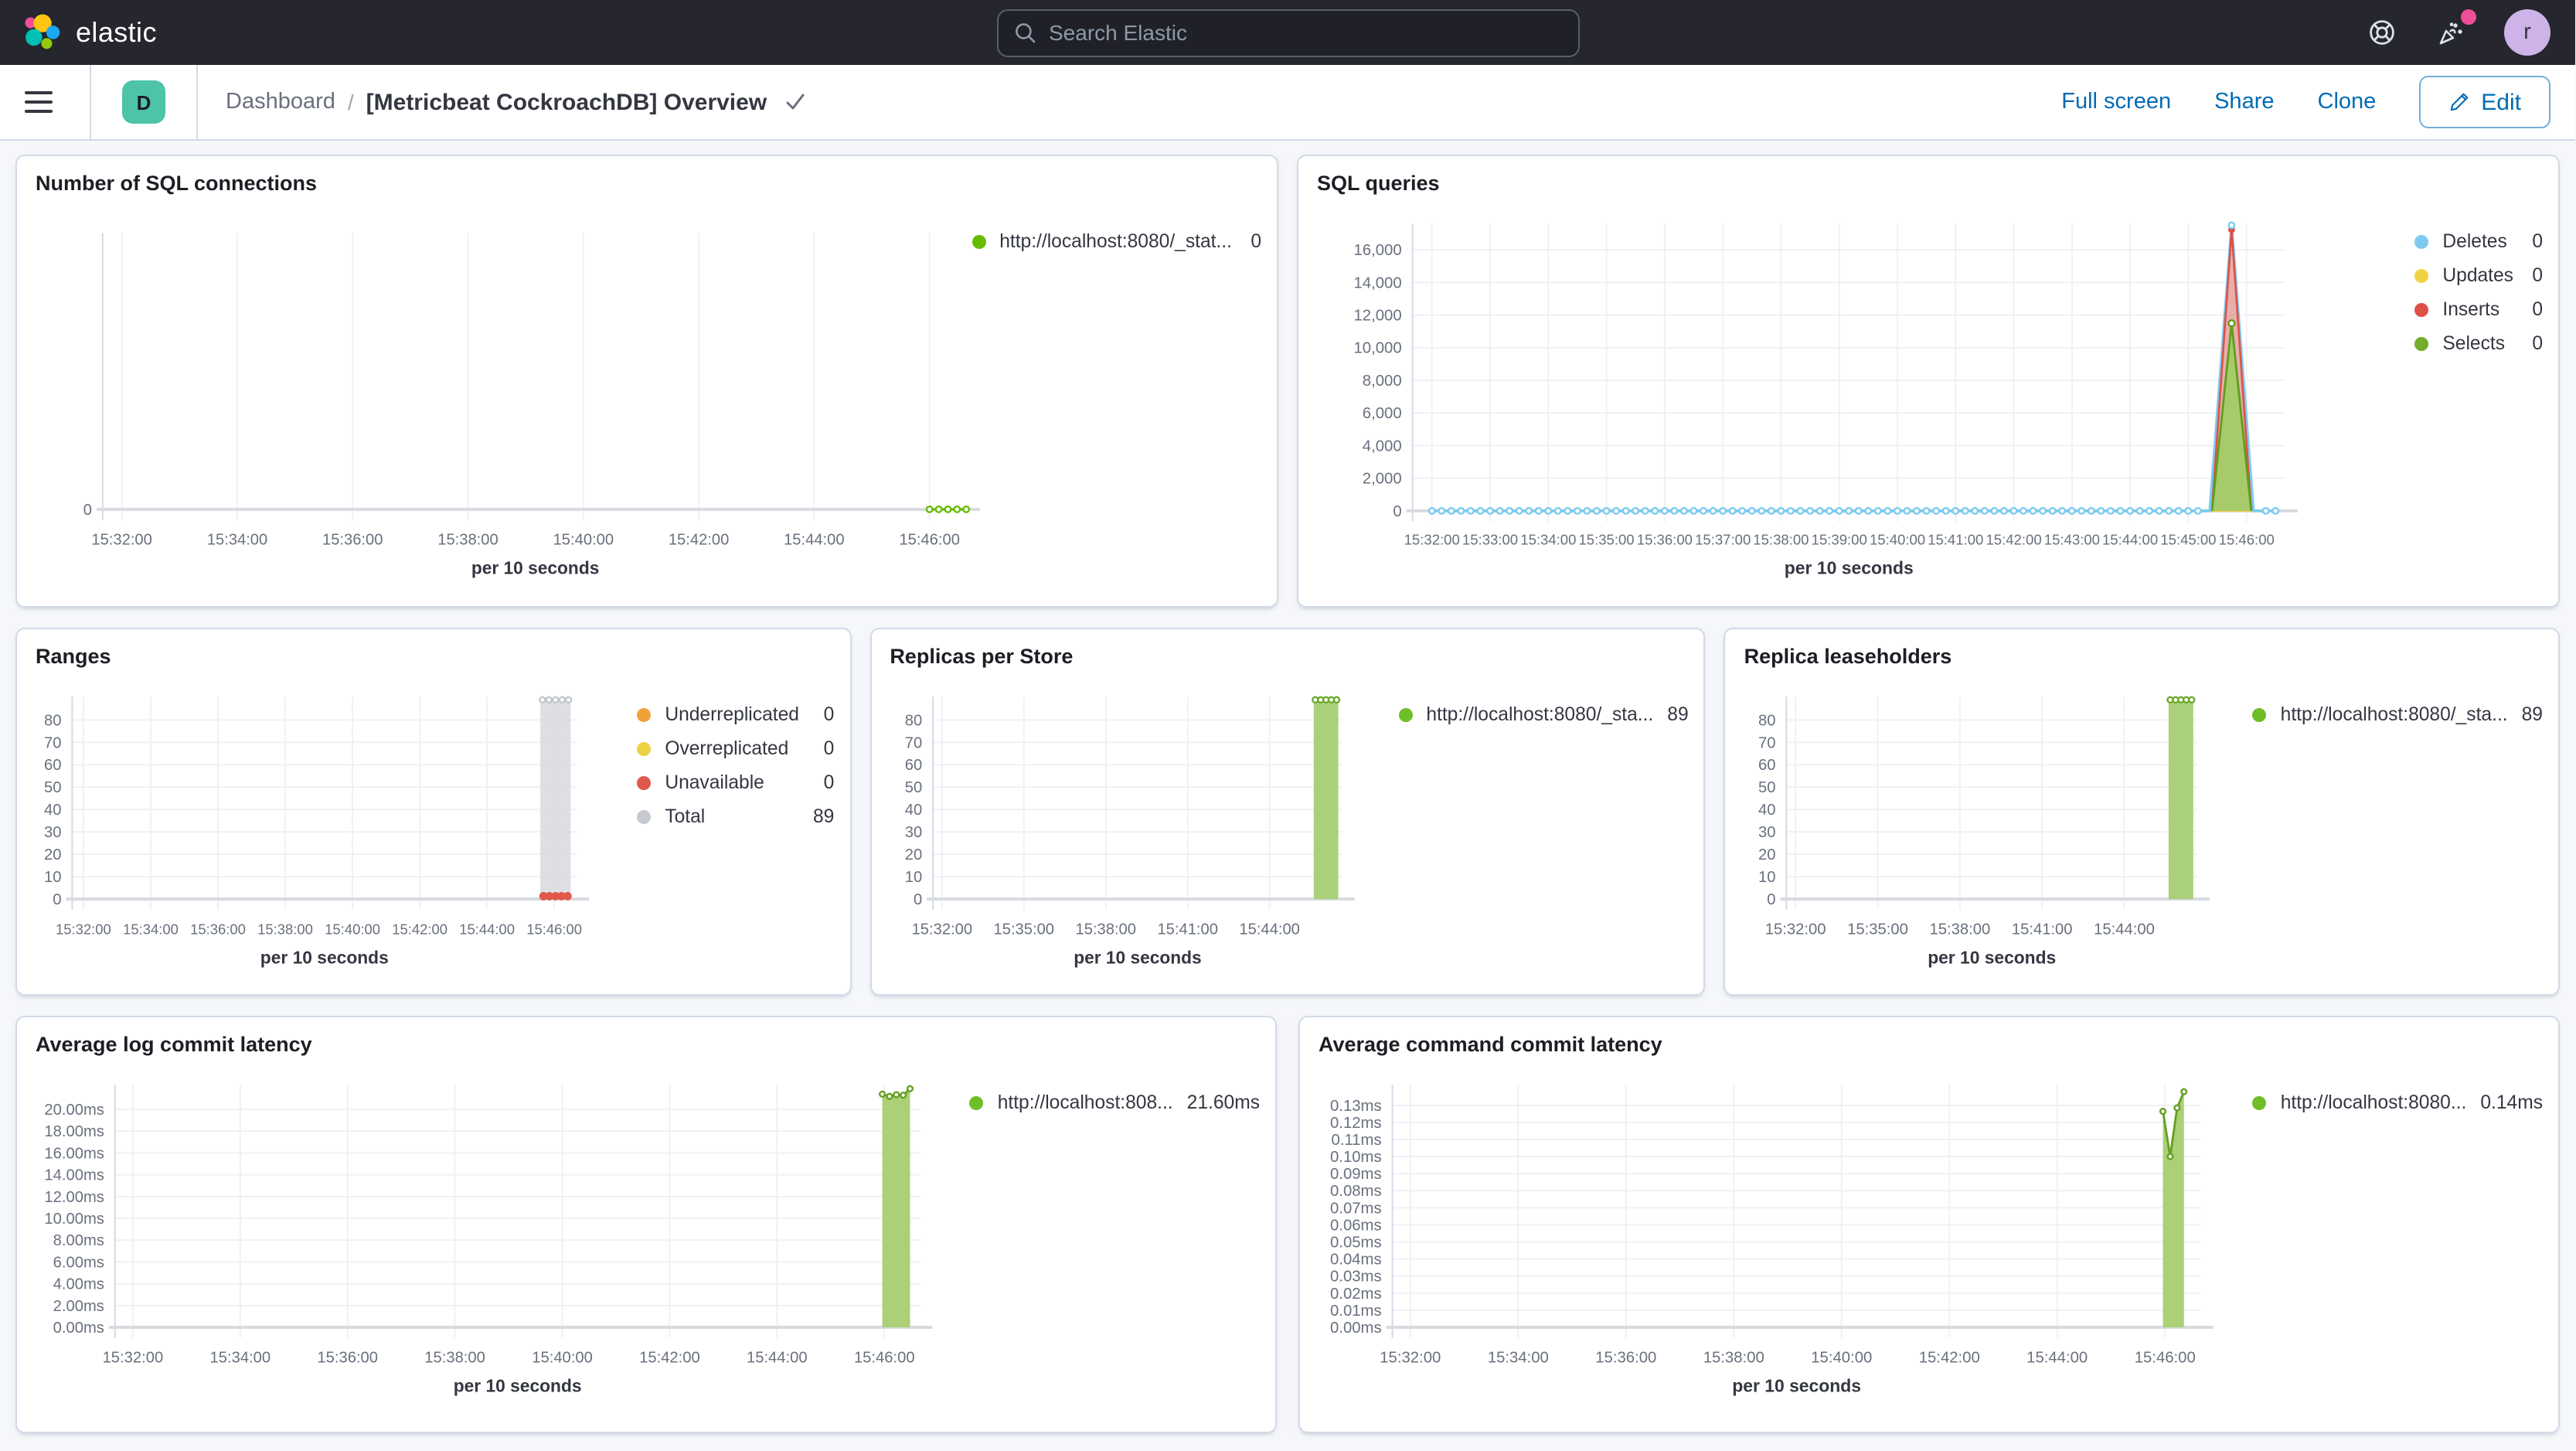 This screenshot has height=1451, width=2576. I want to click on legend-value: 21.60ms, so click(1223, 1102).